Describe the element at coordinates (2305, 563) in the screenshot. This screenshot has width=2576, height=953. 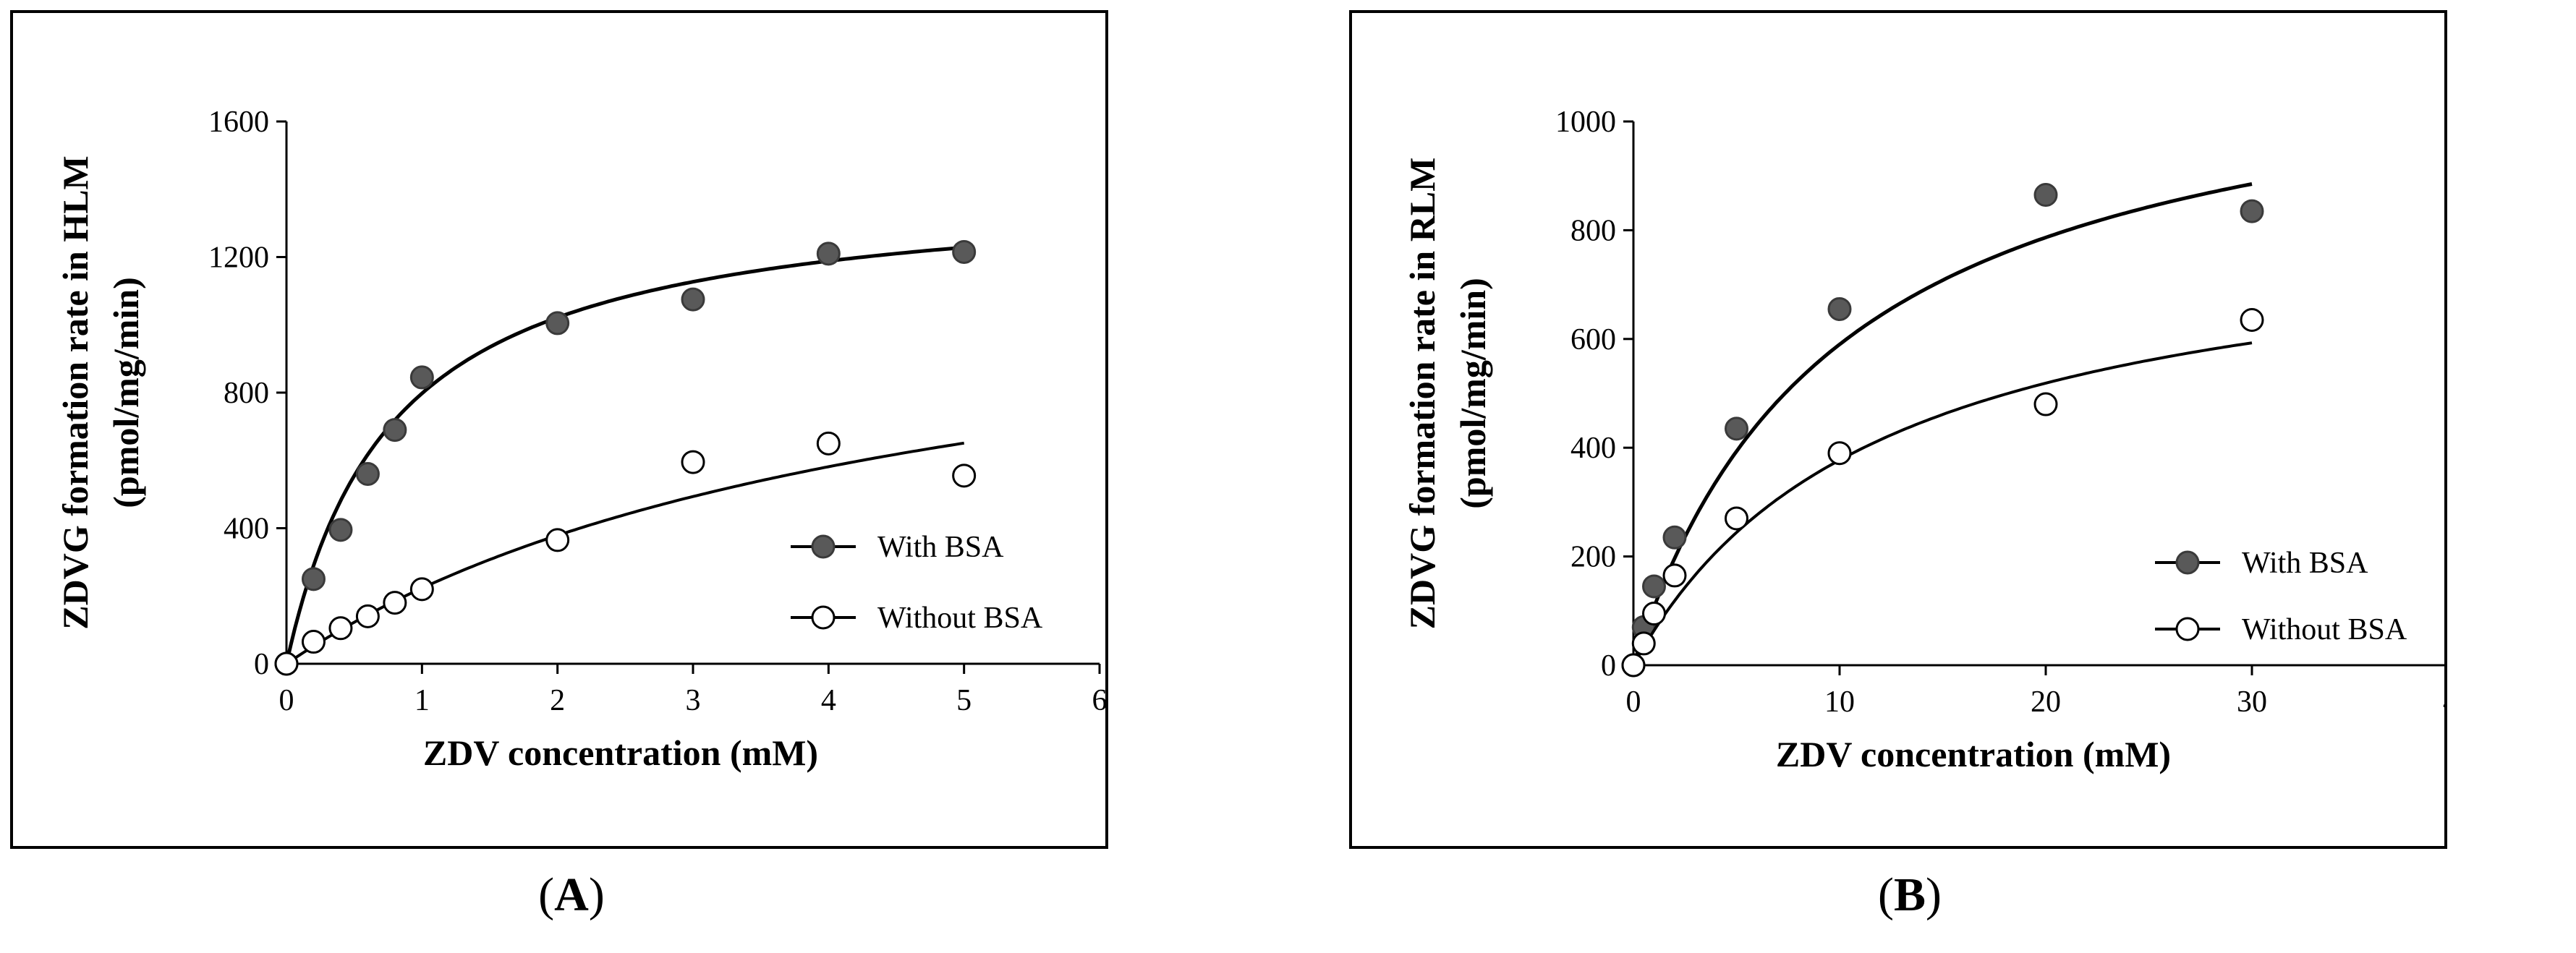
I see `legend-label-with-bsa-b: With BSA` at that location.